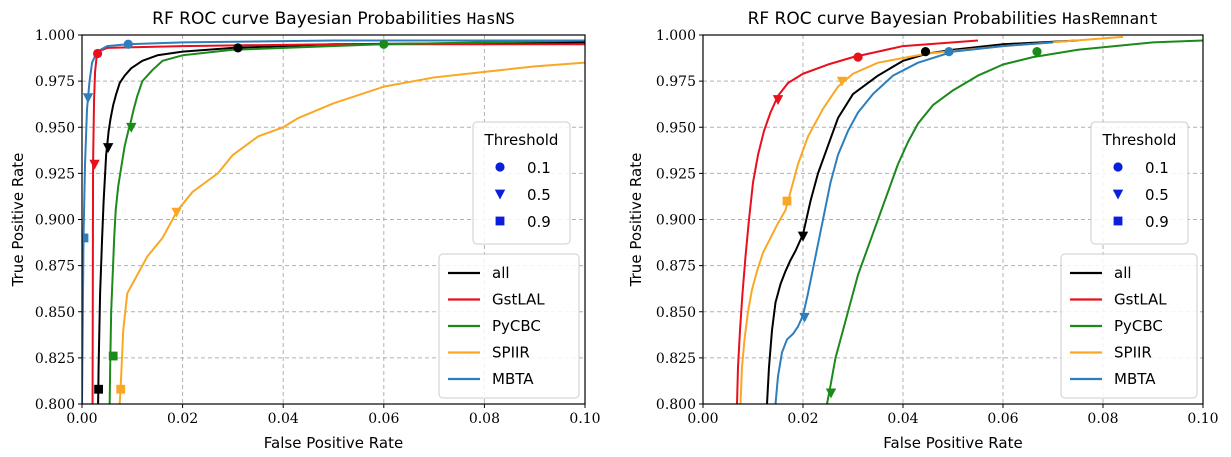  Describe the element at coordinates (113, 356) in the screenshot. I see `threshold-marker-pycbc-square` at that location.